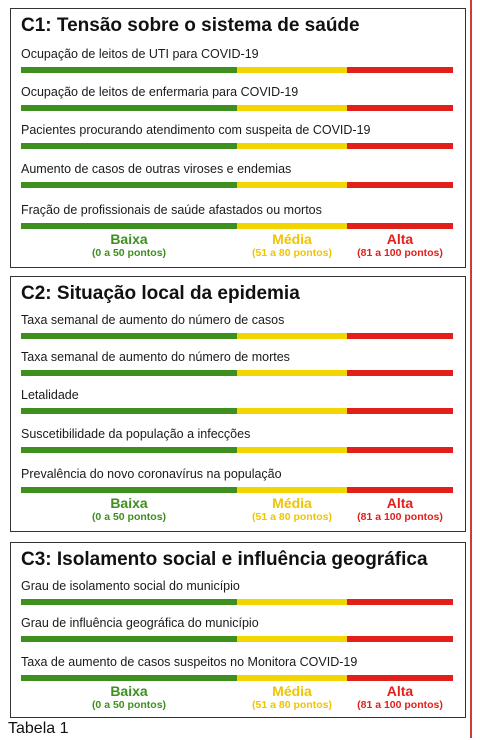 The width and height of the screenshot is (480, 740). Describe the element at coordinates (130, 586) in the screenshot. I see `indicator-label: Grau de isolamento social do município` at that location.